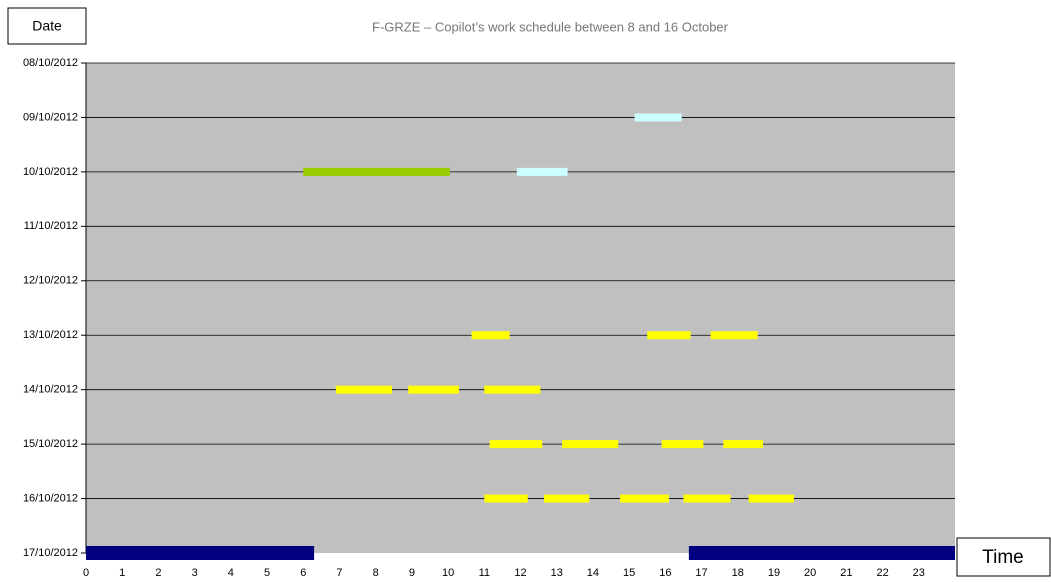 This screenshot has height=582, width=1051. Describe the element at coordinates (50, 444) in the screenshot. I see `y-tick-label: 15/10/2012` at that location.